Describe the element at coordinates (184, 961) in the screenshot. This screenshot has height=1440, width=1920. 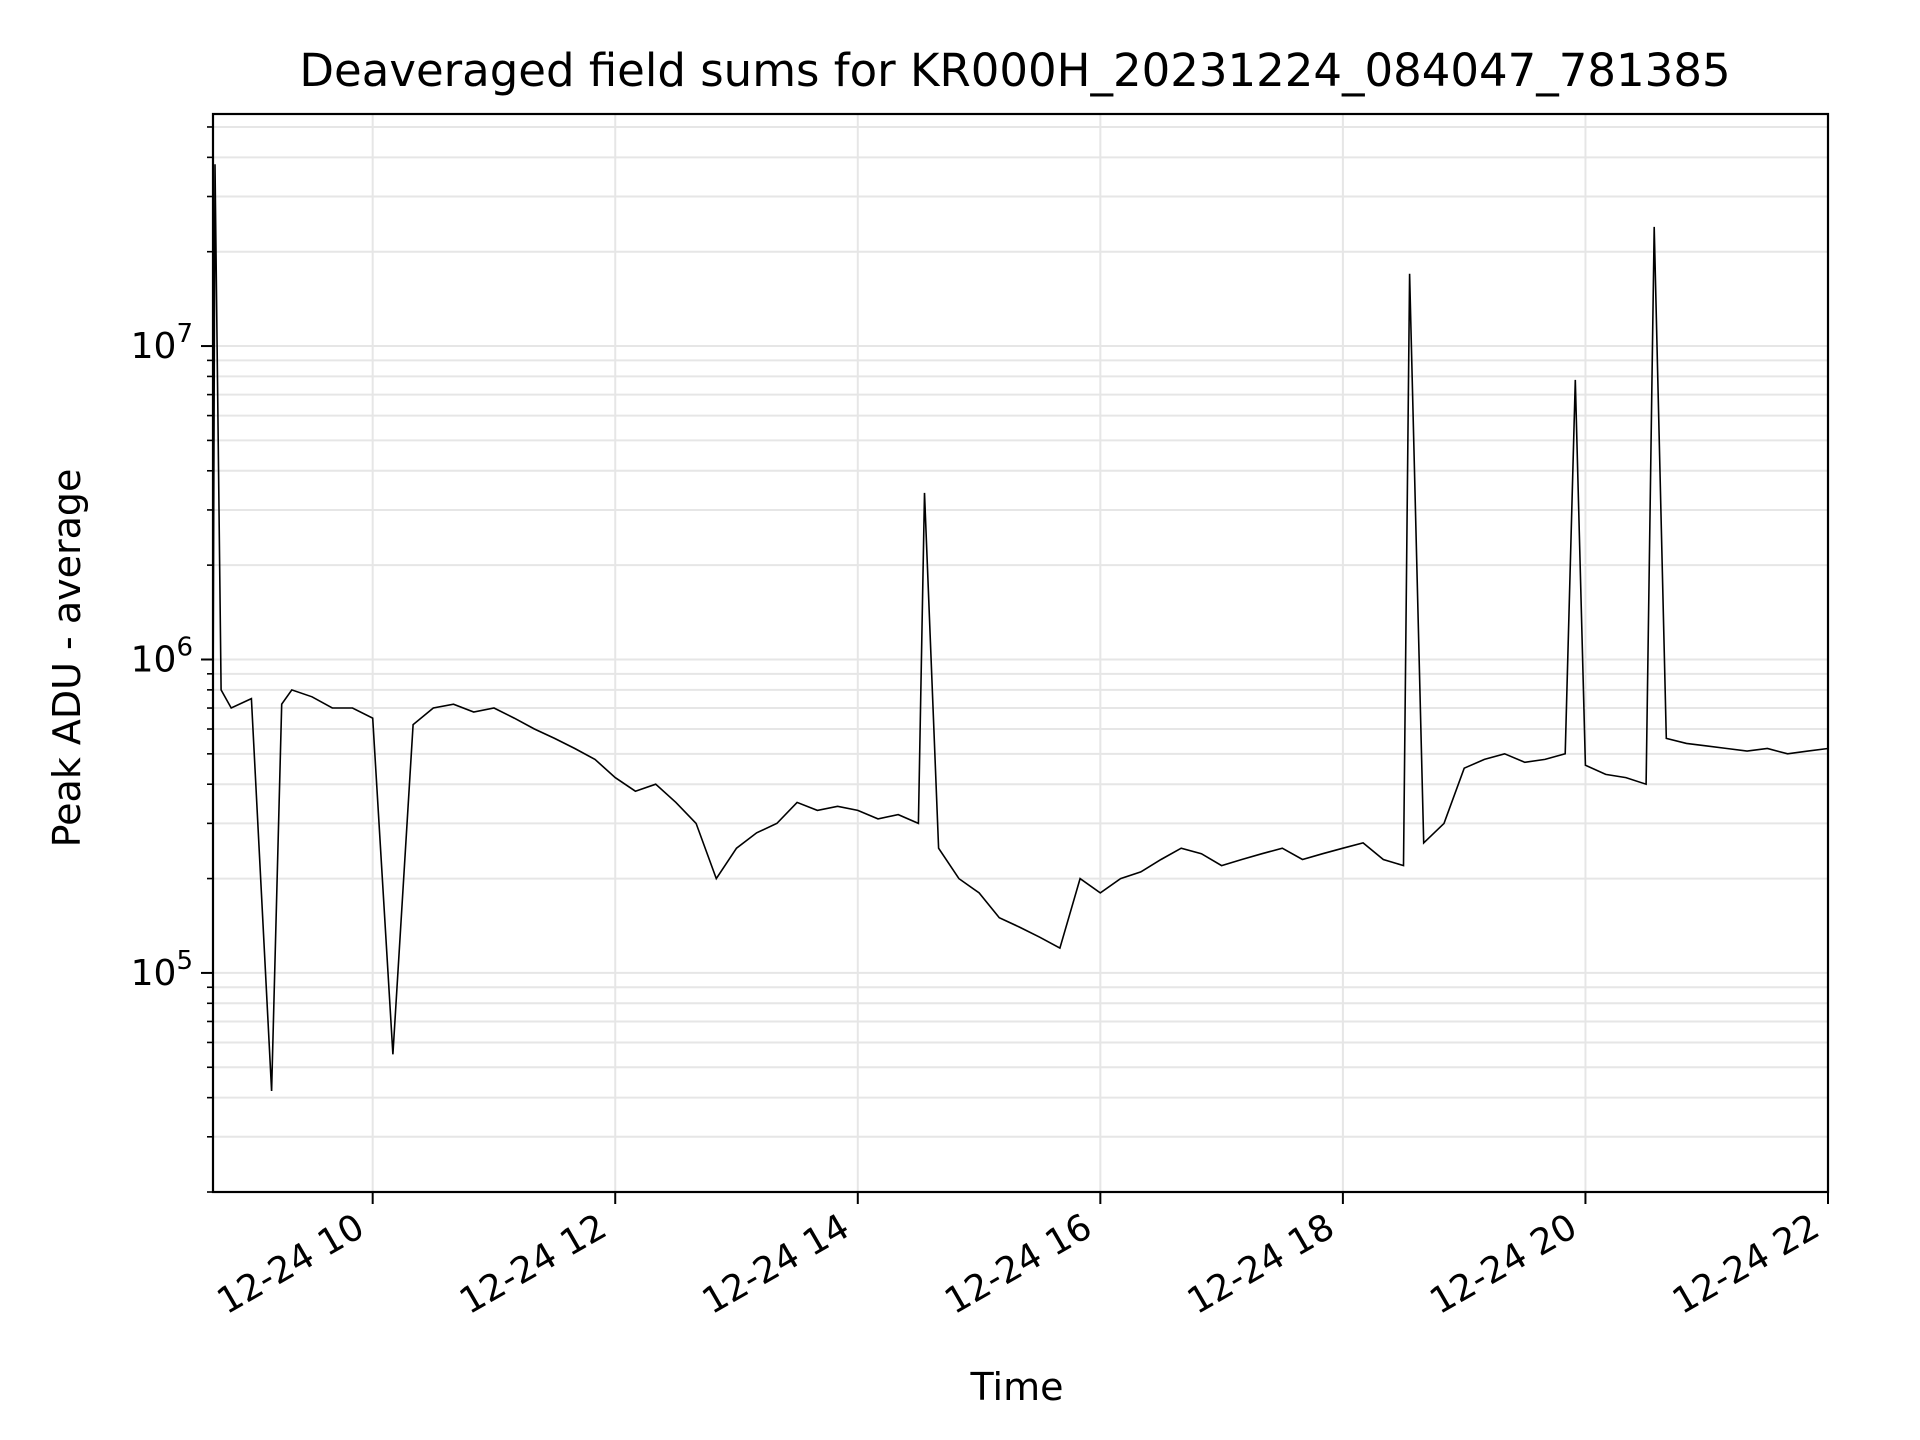
I see `y-tick-exponent: 5` at that location.